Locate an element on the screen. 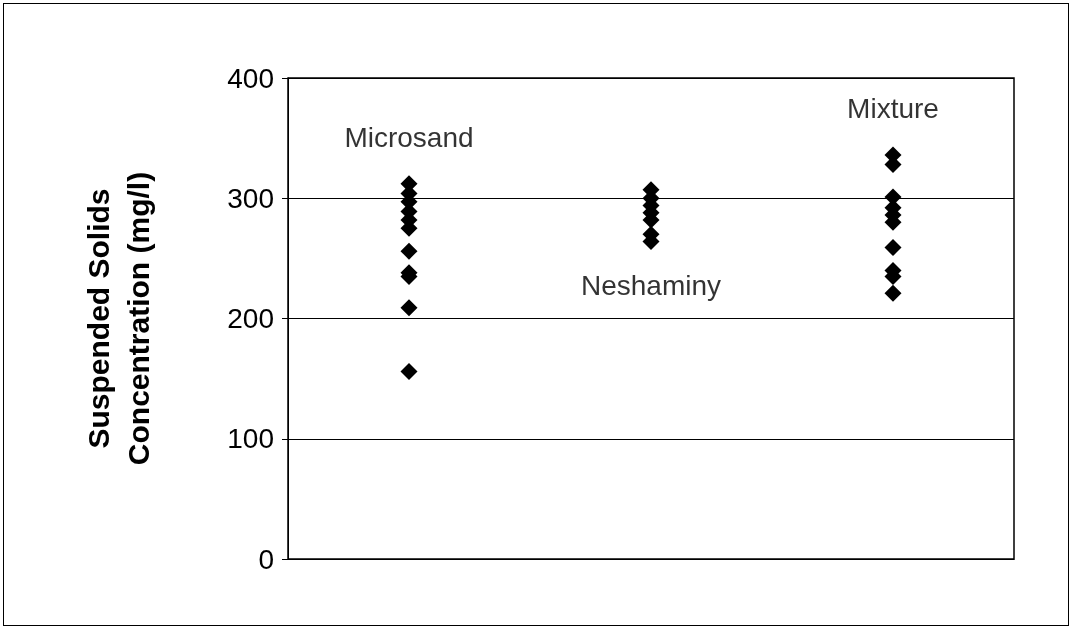 The image size is (1074, 631). annotation: Neshaminy is located at coordinates (651, 286).